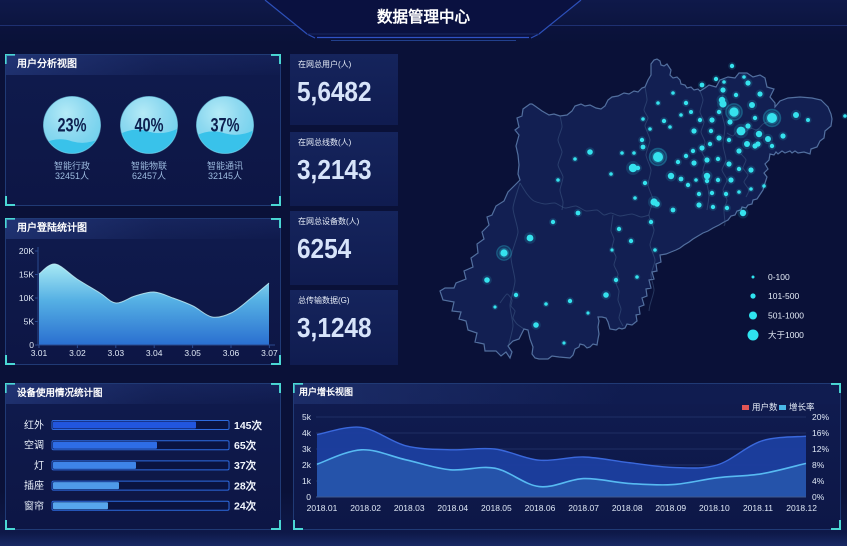  I want to click on svg-text: 3.03, so click(116, 353).